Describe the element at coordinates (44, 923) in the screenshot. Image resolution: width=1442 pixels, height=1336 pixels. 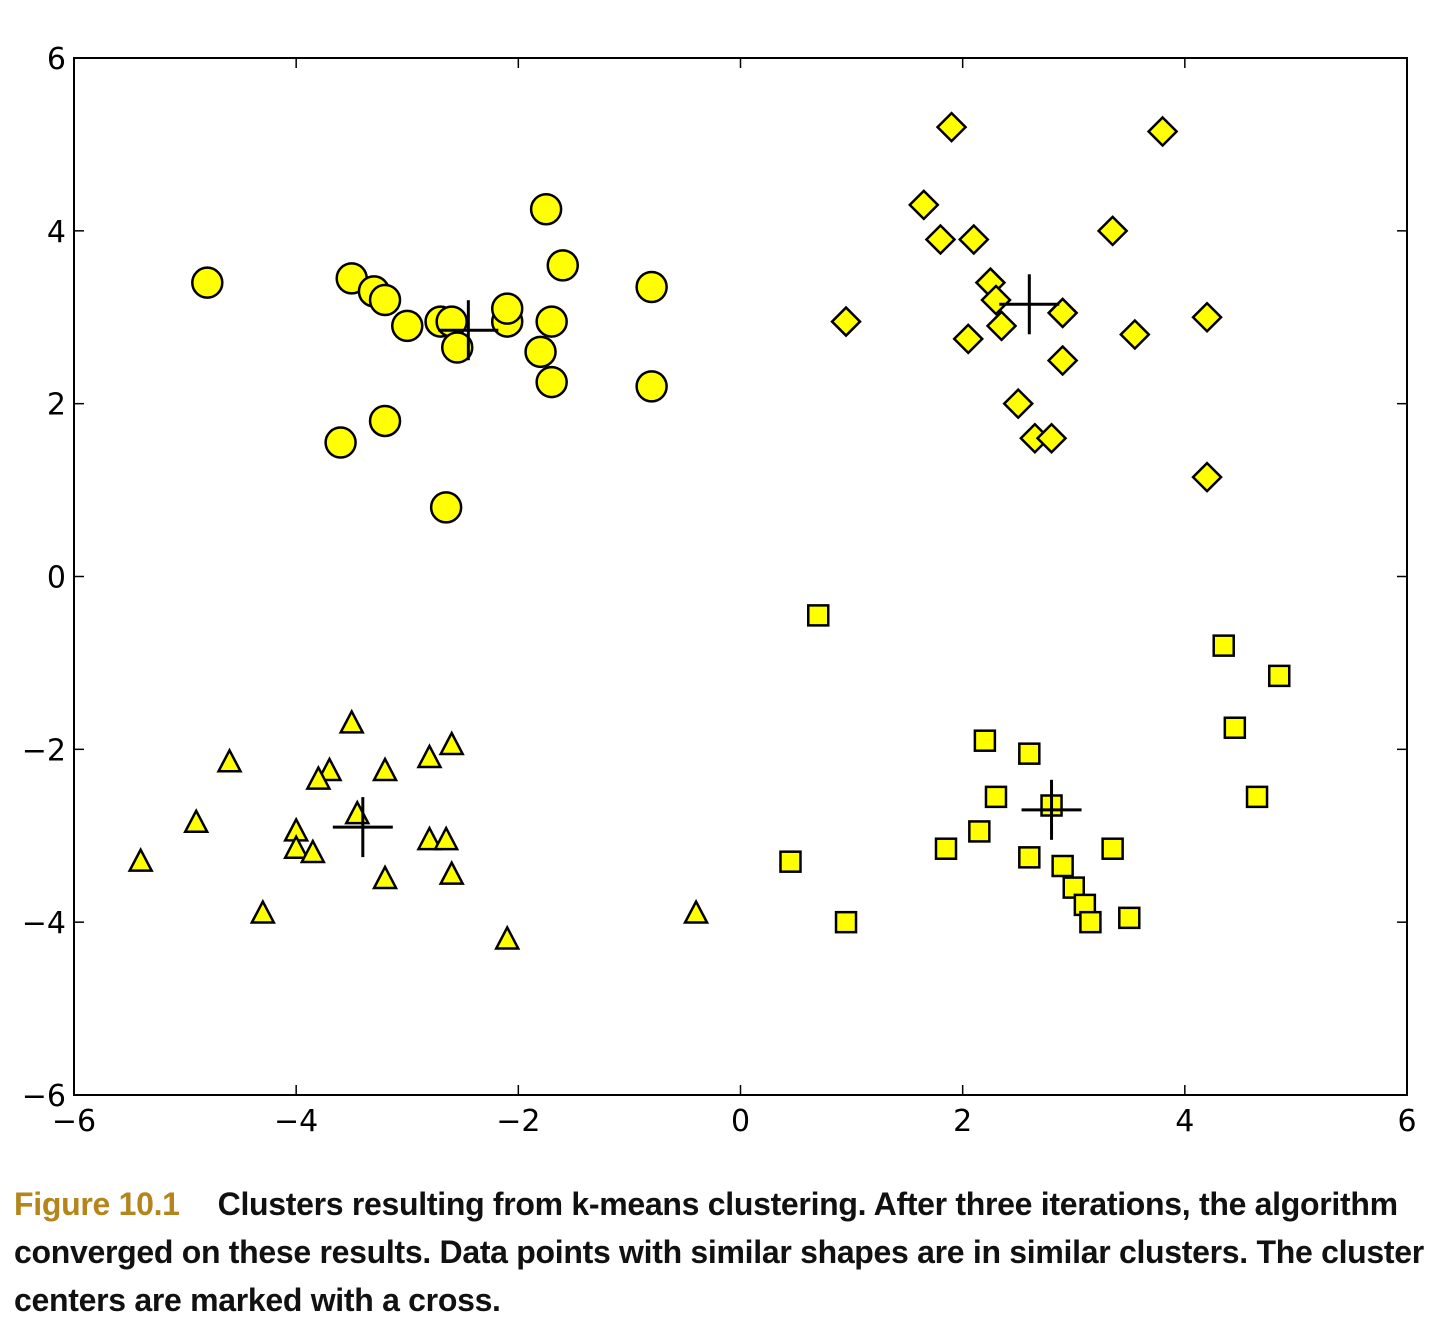
I see `y-tick-label: −4` at that location.